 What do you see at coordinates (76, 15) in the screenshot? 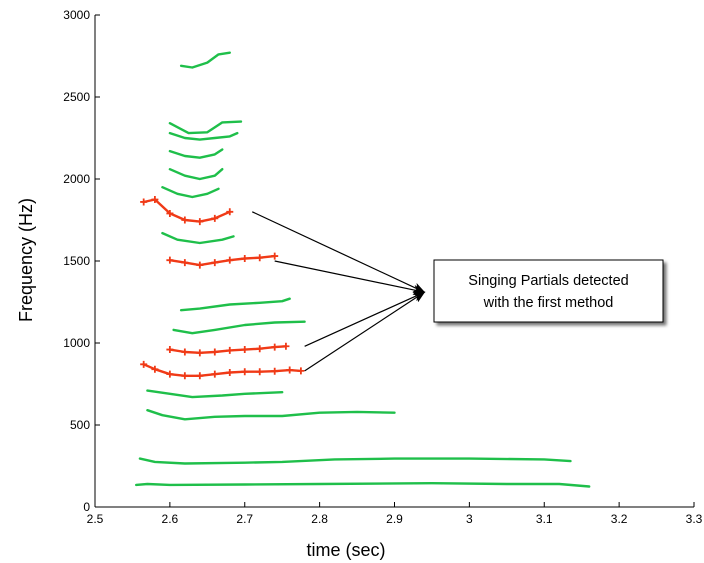
I see `y-tick-label: 3000` at bounding box center [76, 15].